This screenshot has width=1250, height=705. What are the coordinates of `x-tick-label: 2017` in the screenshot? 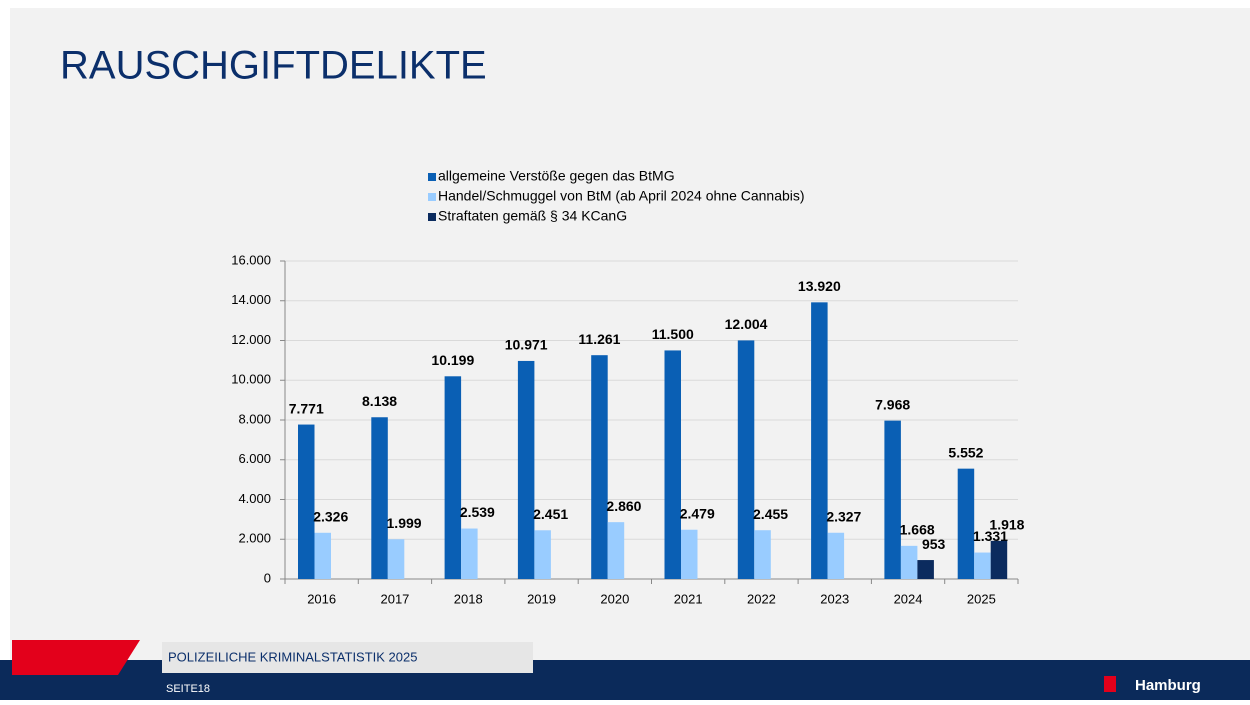 It's located at (394, 598).